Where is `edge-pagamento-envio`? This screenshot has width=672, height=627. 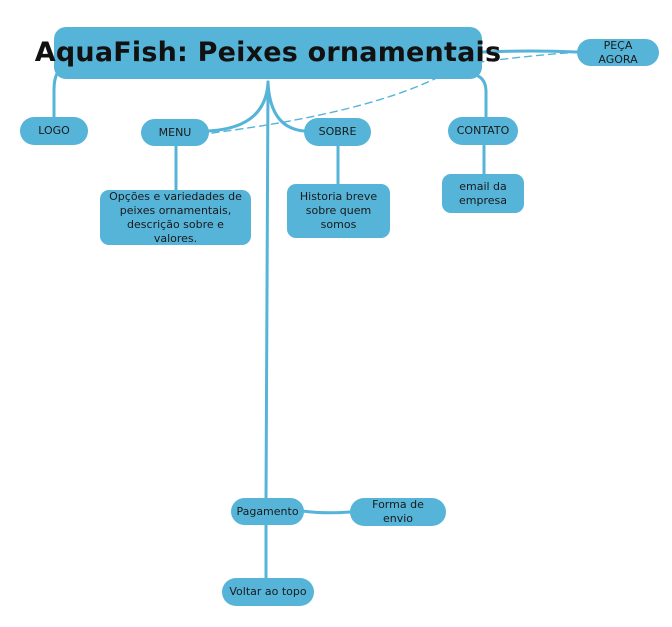
edge-pagamento-envio is located at coordinates (326, 512).